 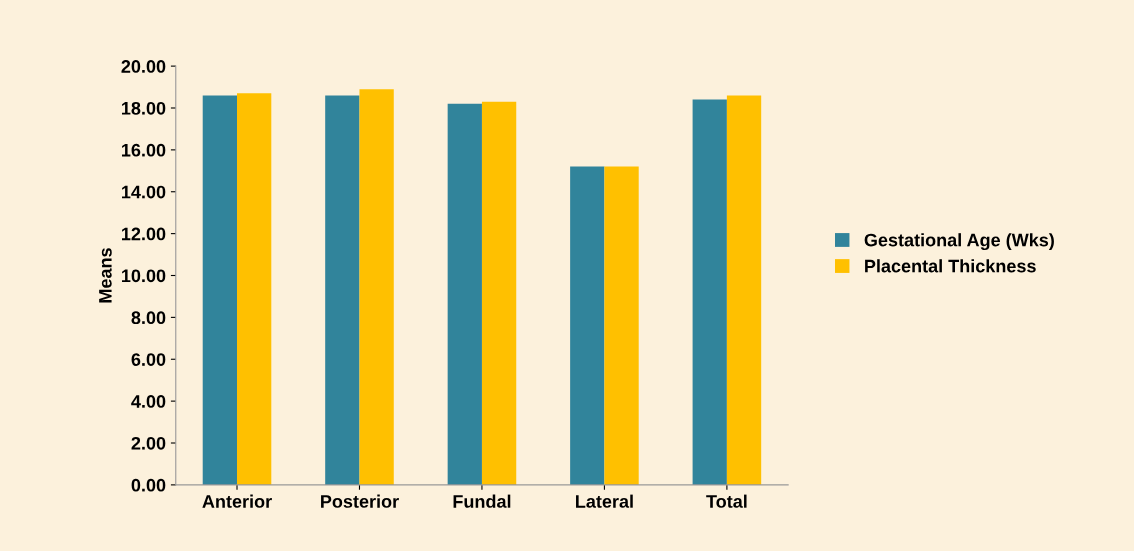 I want to click on x-tick-label: Posterior, so click(x=360, y=501).